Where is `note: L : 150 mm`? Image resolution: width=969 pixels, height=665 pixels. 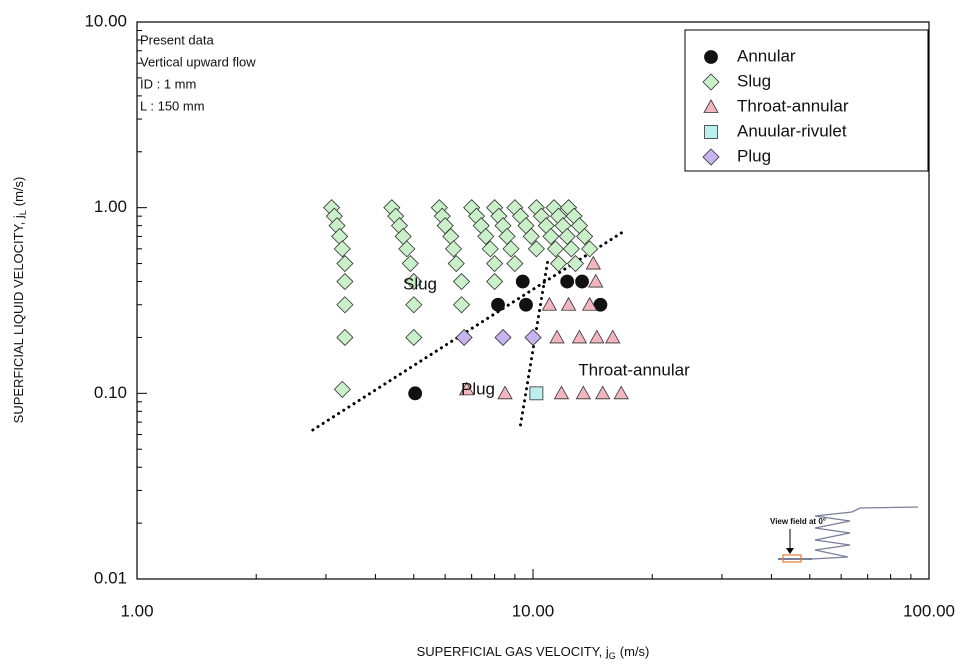
note: L : 150 mm is located at coordinates (172, 105).